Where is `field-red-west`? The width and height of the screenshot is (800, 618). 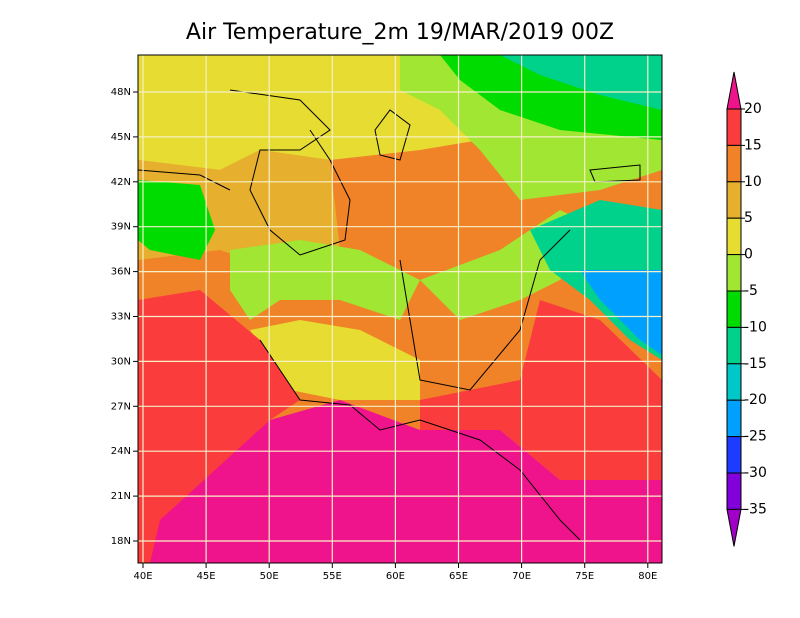 field-red-west is located at coordinates (219, 355).